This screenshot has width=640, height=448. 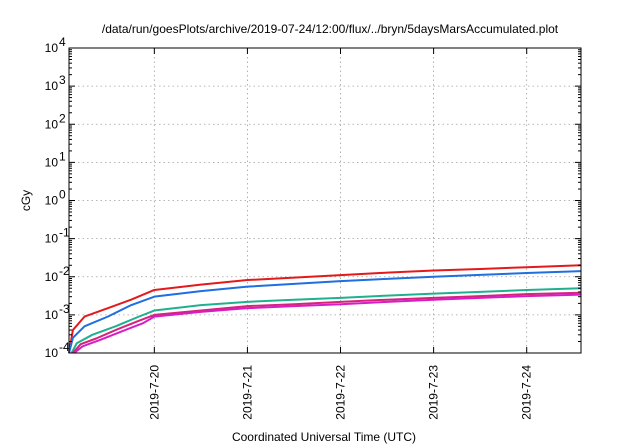 I want to click on y-tick-exponent: 3, so click(x=62, y=80).